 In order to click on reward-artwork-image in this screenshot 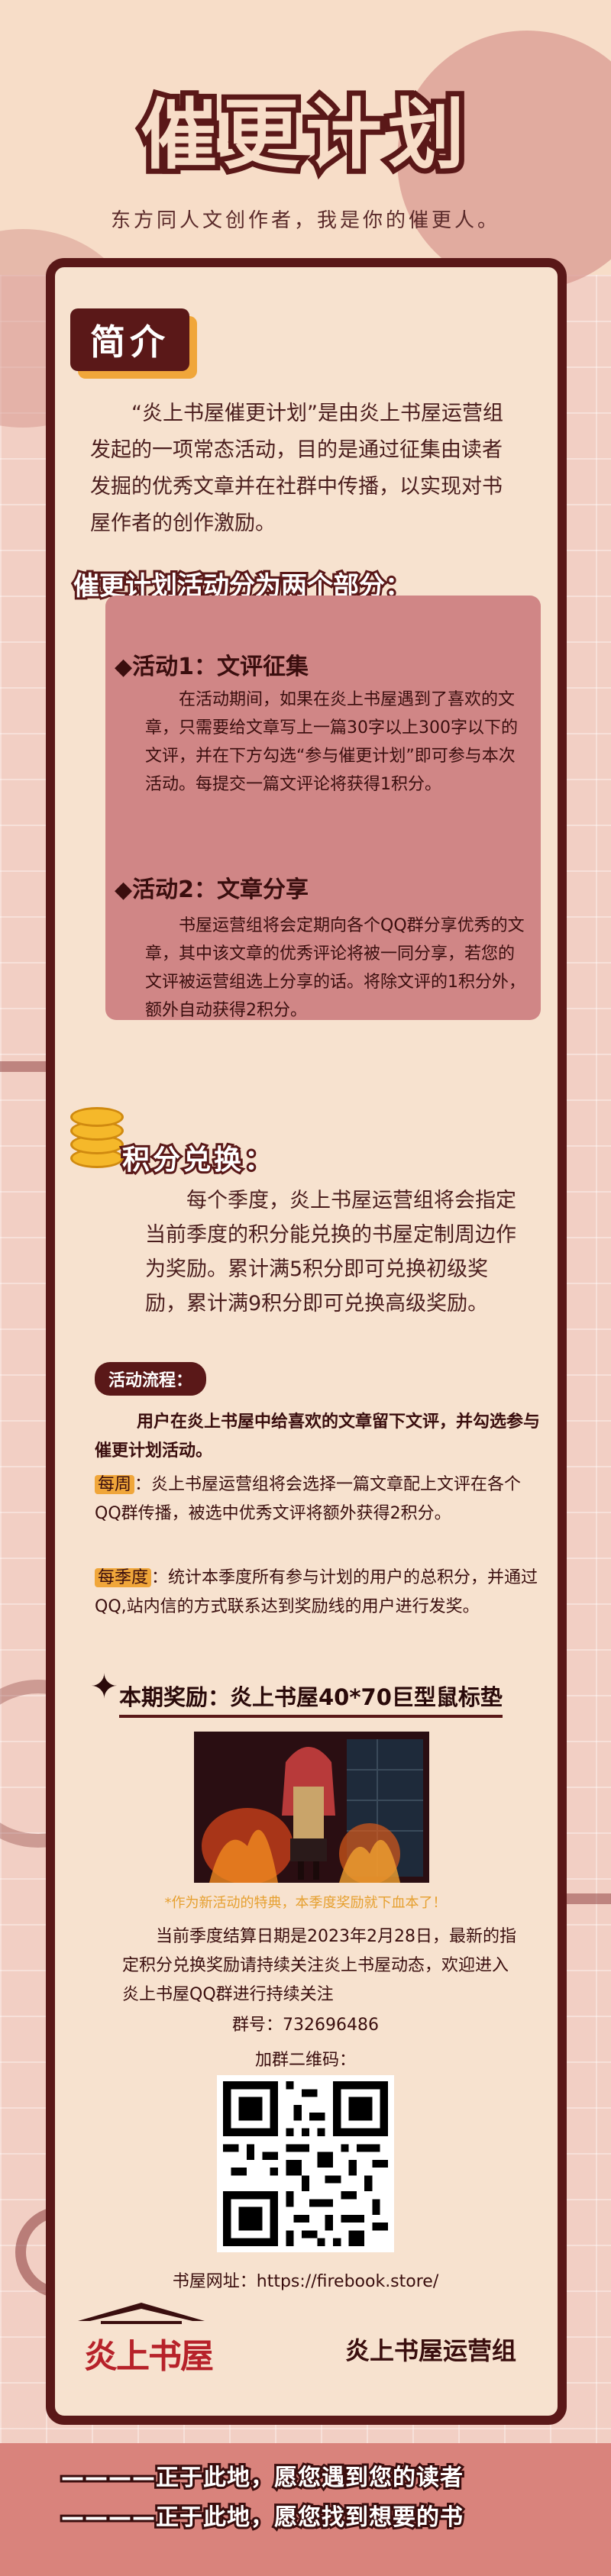, I will do `click(311, 1807)`.